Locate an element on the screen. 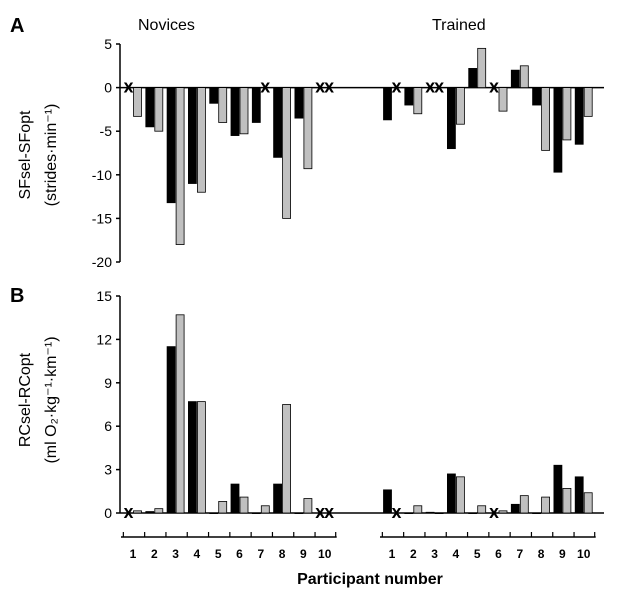  x-tick-label-trained: 10 is located at coordinates (584, 554).